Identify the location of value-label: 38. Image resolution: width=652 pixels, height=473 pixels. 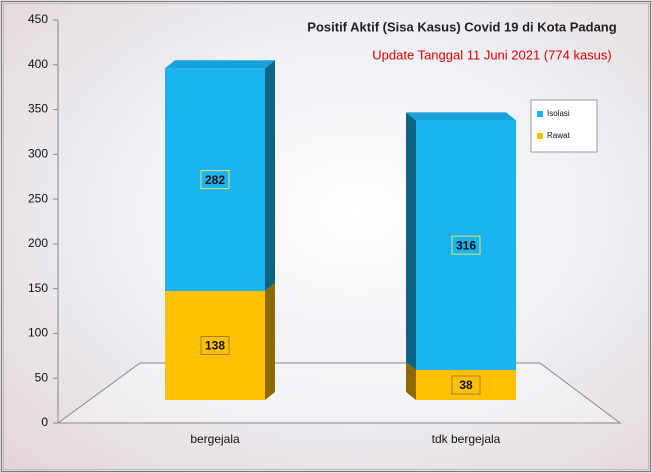
(466, 385).